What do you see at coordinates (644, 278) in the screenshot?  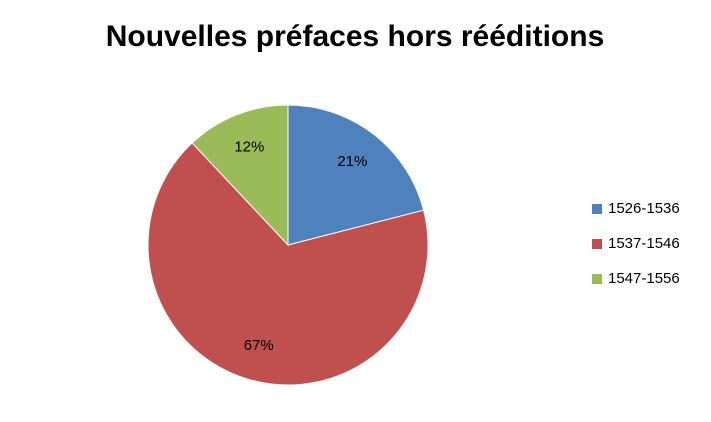 I see `legend-label: 1547-1556` at bounding box center [644, 278].